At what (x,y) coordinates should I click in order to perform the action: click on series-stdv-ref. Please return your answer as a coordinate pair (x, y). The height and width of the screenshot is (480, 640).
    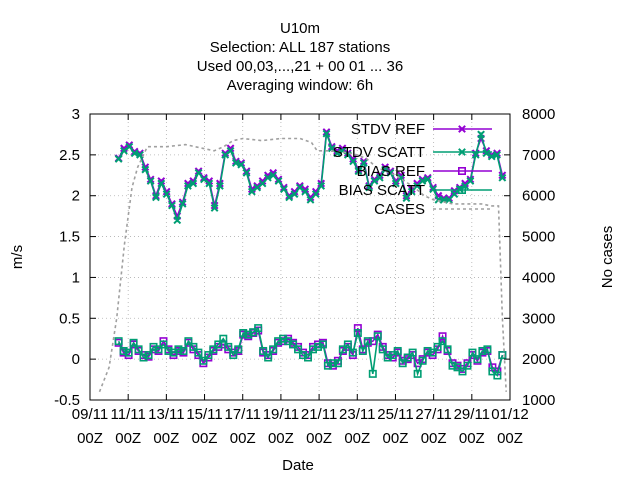
    Looking at the image, I should click on (310, 174).